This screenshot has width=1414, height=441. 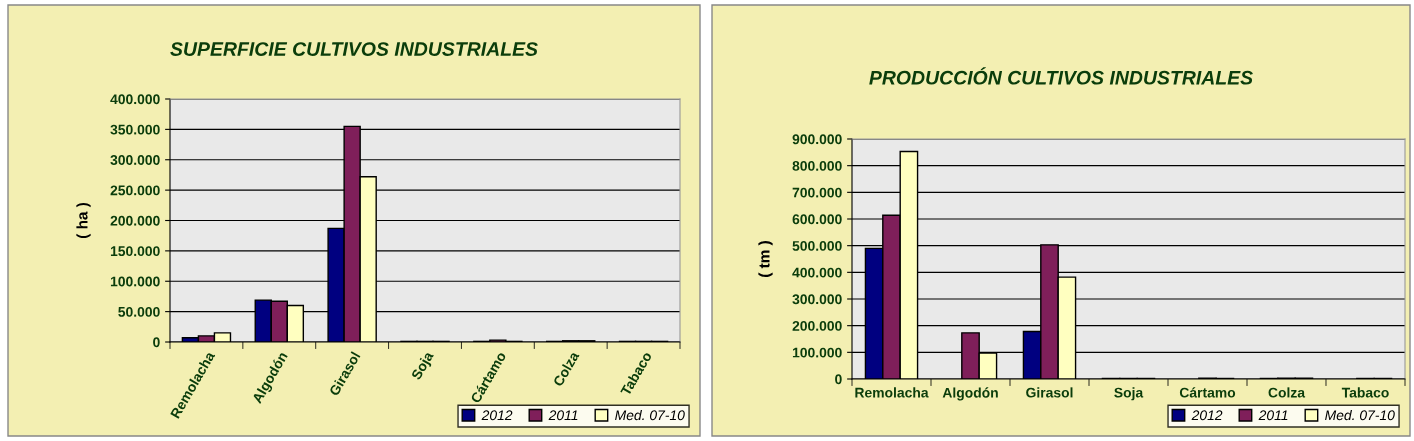 What do you see at coordinates (1129, 394) in the screenshot?
I see `x-tick-label: Soja` at bounding box center [1129, 394].